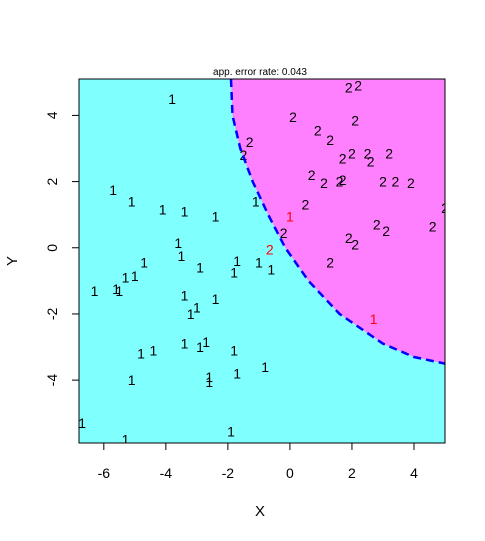  Describe the element at coordinates (135, 276) in the screenshot. I see `data-point-15: 1` at that location.